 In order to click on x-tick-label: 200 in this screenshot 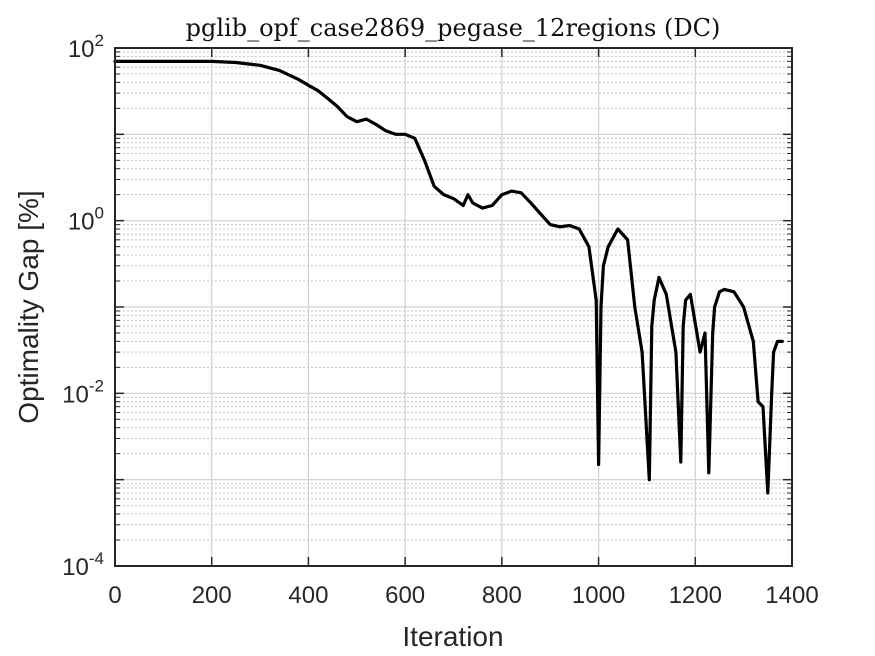, I will do `click(212, 595)`.